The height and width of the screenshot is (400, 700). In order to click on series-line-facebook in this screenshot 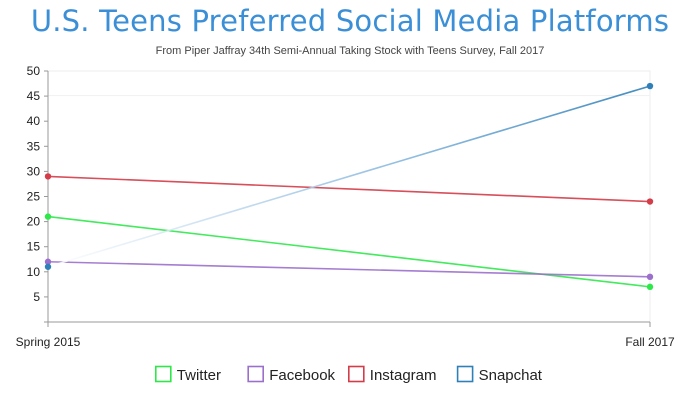, I will do `click(349, 269)`.